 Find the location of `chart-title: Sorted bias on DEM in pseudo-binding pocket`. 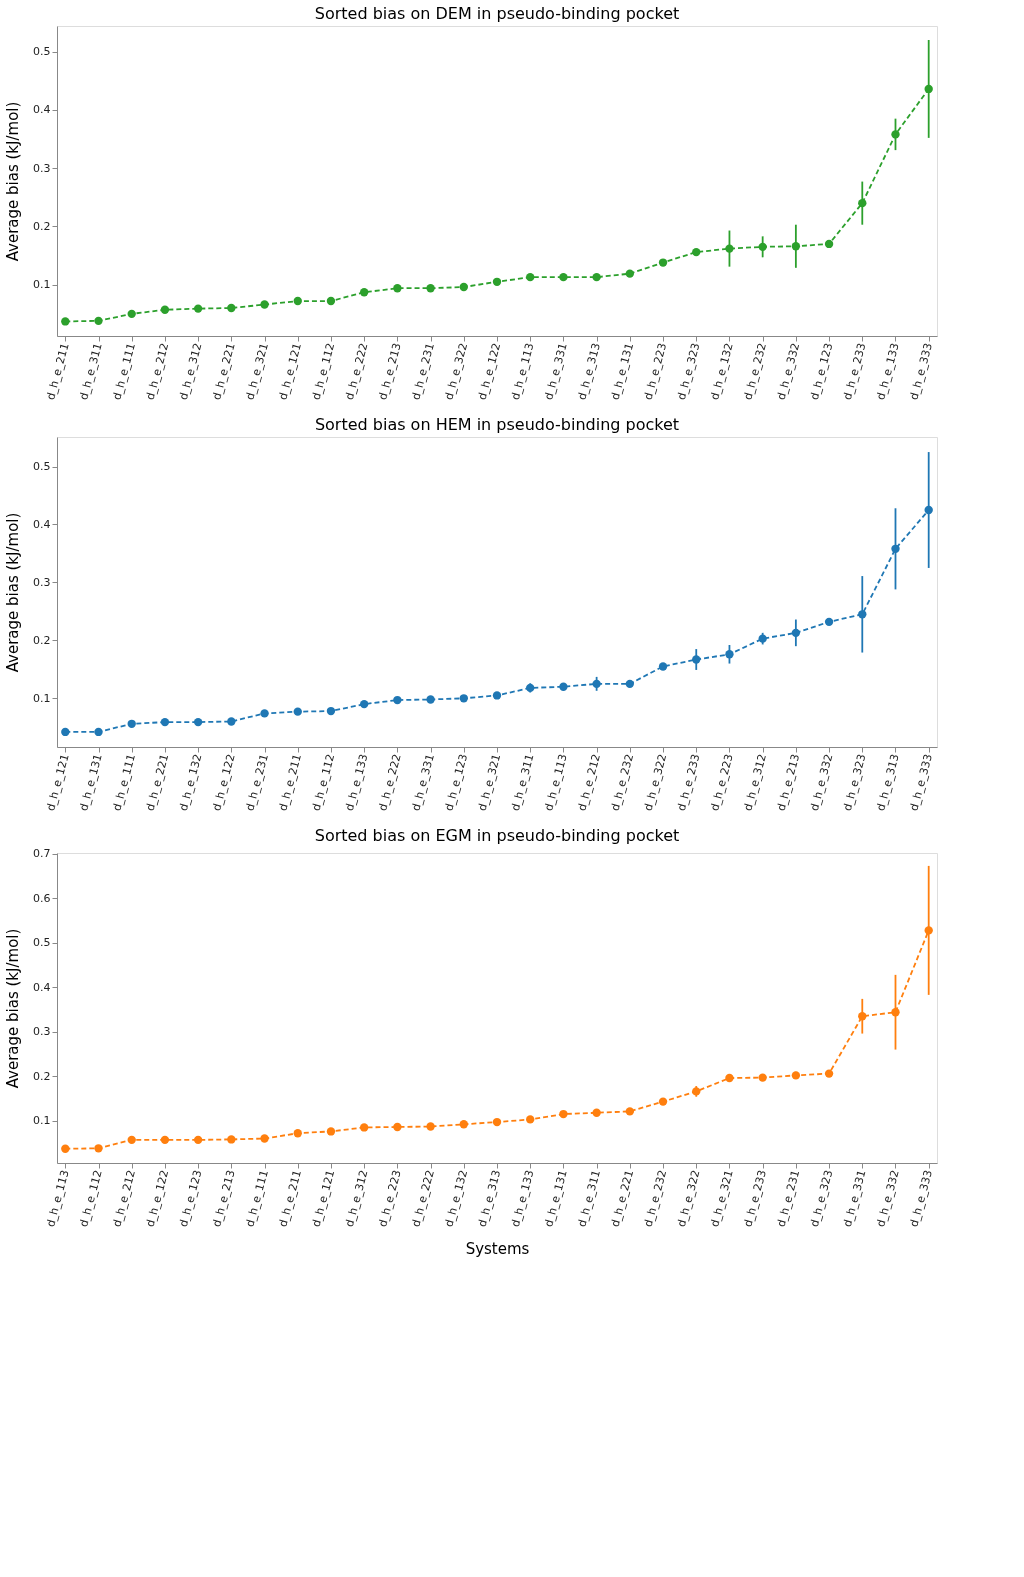

chart-title: Sorted bias on DEM in pseudo-binding pocket is located at coordinates (497, 13).